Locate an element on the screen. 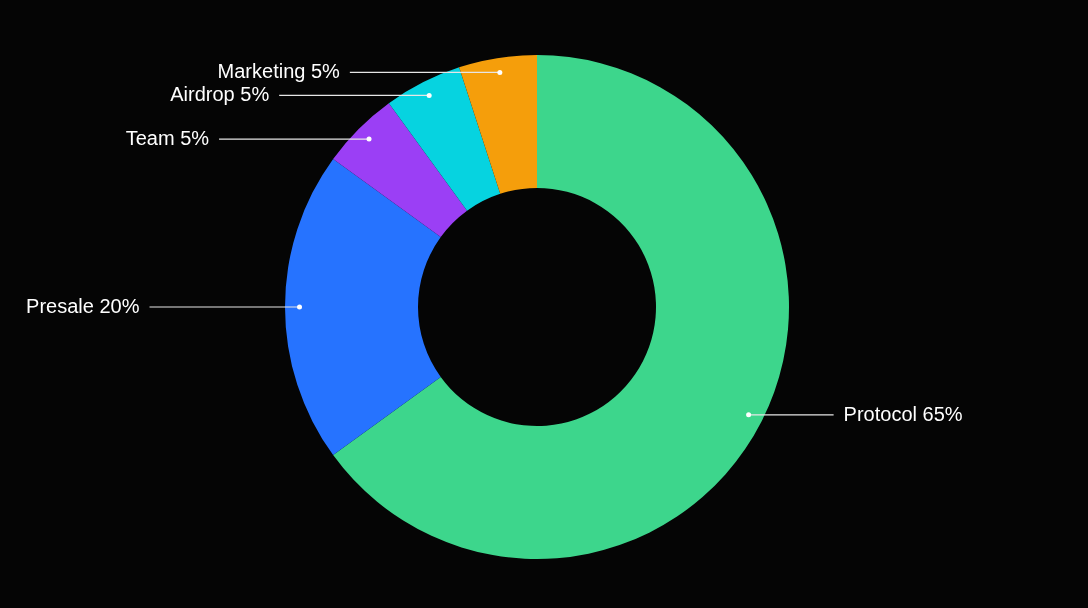 The image size is (1088, 608). slice-label: Presale 20% is located at coordinates (83, 306).